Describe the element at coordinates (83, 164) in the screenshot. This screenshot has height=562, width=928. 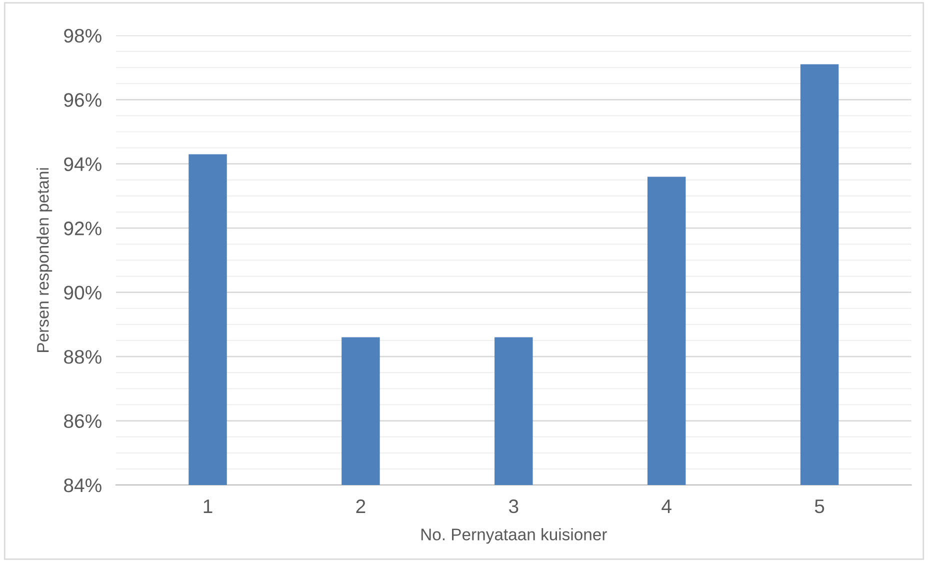
I see `y-tick-label: 94%` at that location.